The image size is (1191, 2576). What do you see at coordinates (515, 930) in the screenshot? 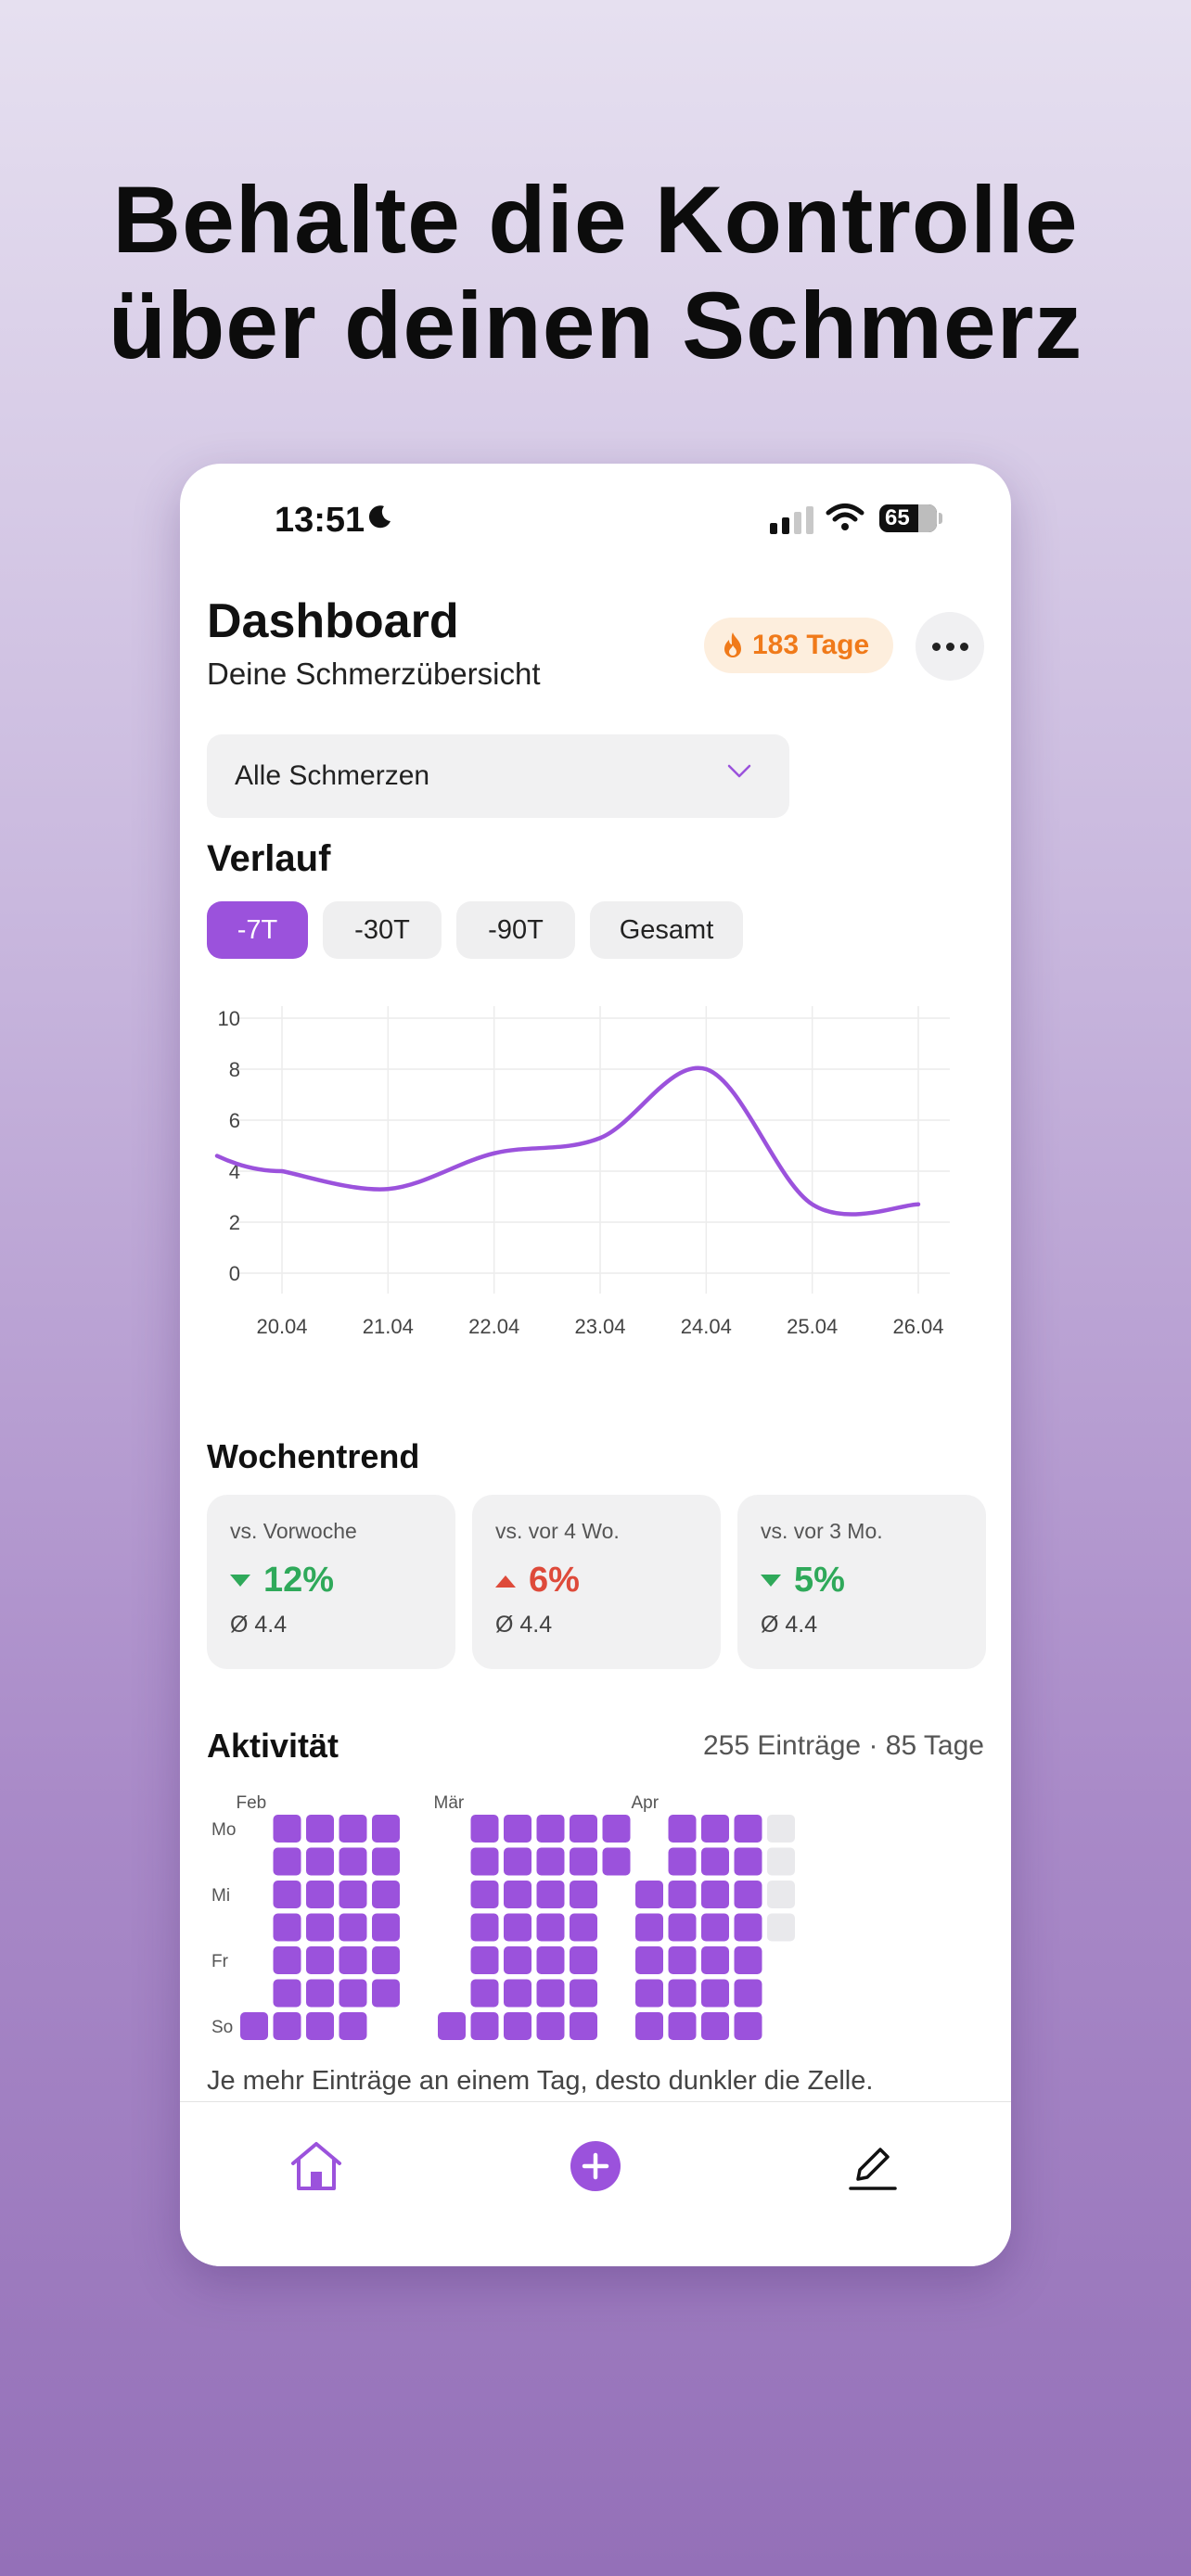
I see `tab-range-90: -90T` at bounding box center [515, 930].